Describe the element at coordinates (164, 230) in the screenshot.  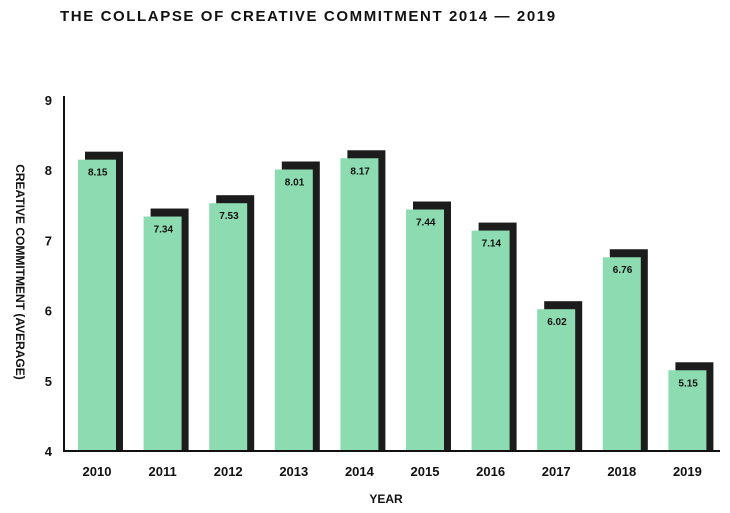
I see `value-label: 7.34` at that location.